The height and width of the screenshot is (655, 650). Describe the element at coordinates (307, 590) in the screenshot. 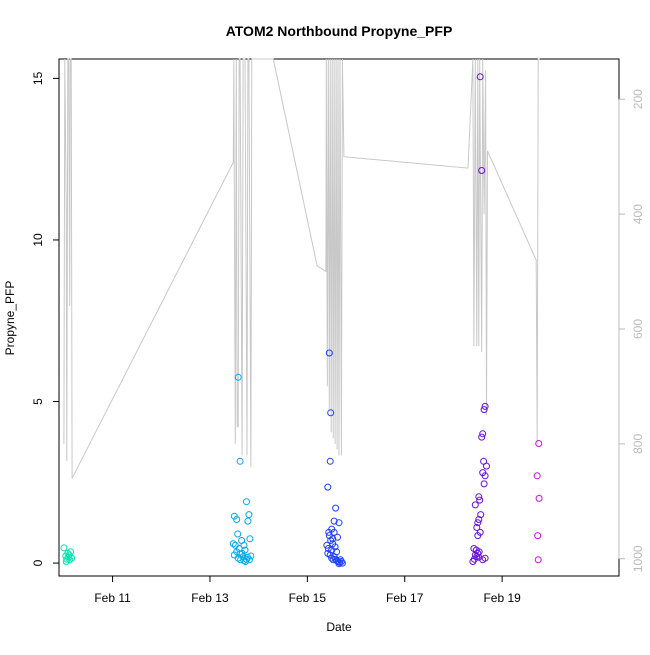

I see `x-axis: Feb 11 Feb 13 Feb 15 Feb 17 Feb 19` at that location.